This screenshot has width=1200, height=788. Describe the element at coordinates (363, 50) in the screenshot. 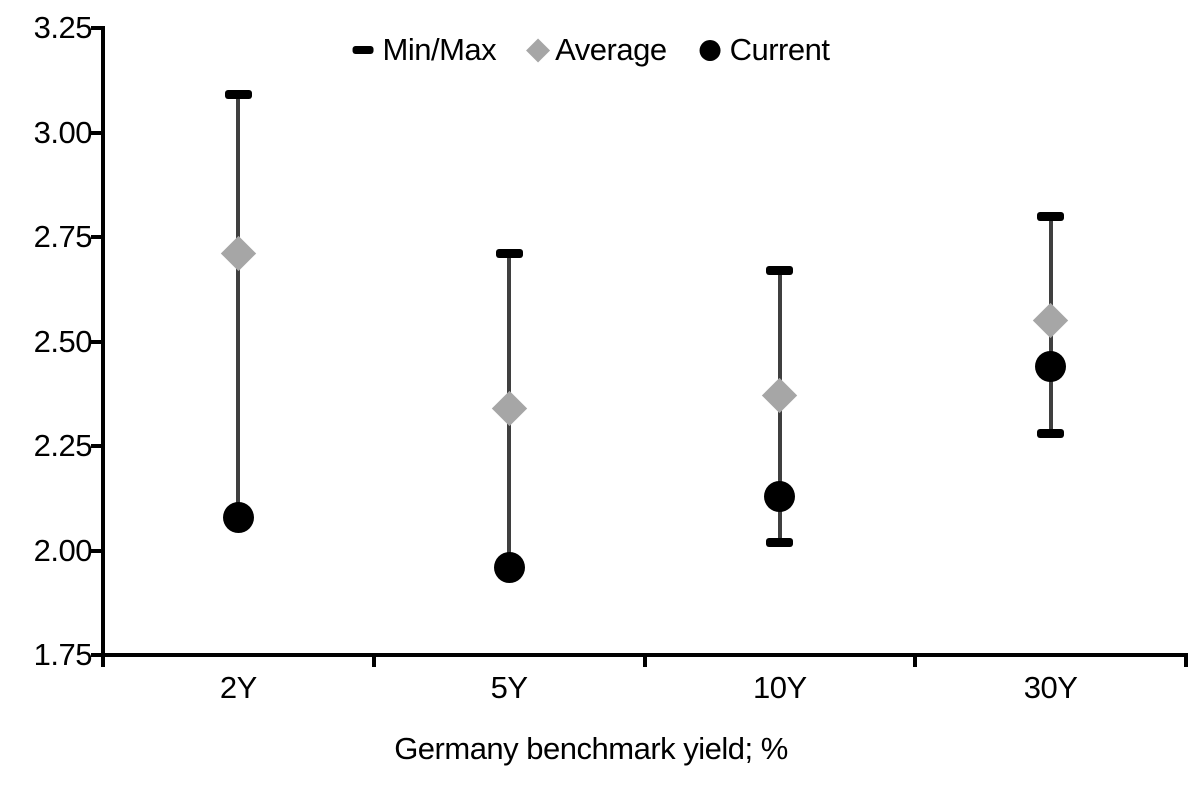

I see `dash-icon` at that location.